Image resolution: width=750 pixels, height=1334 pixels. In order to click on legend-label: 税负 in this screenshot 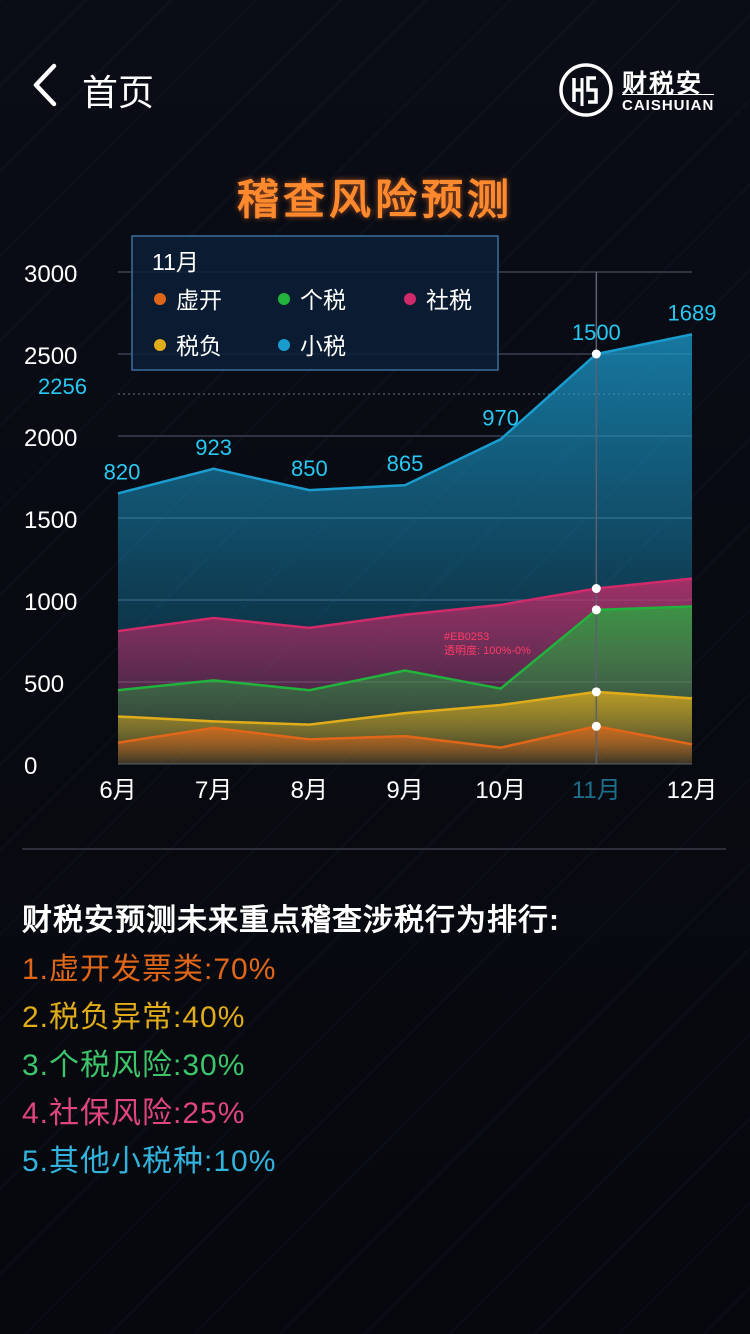, I will do `click(199, 346)`.